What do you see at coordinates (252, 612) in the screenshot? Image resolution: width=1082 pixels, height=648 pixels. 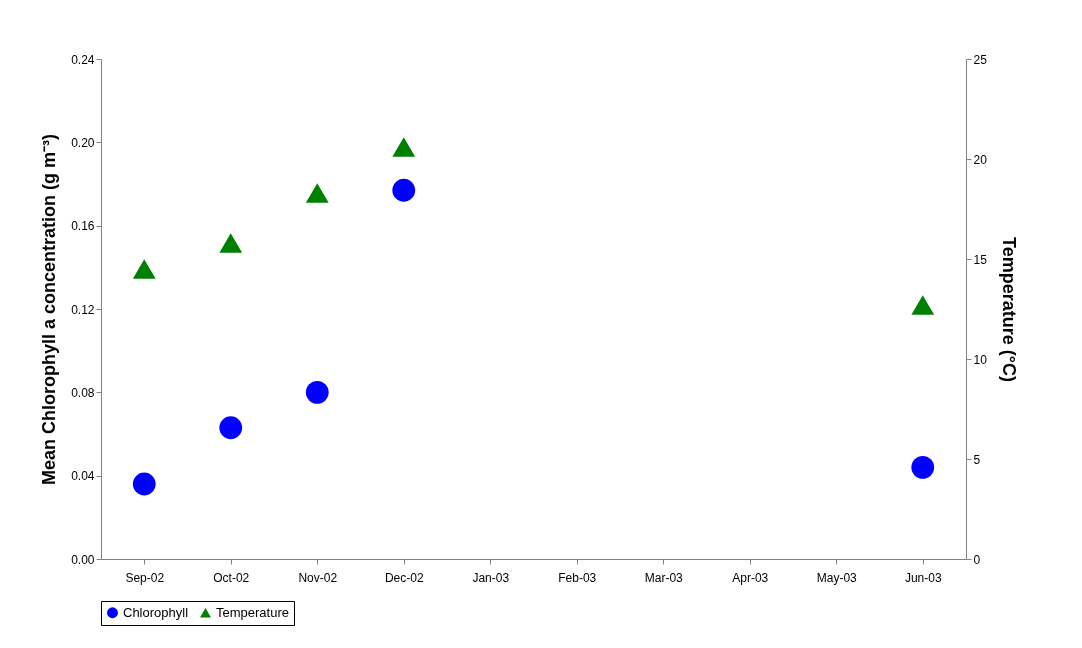 I see `legend-label: Temperature` at bounding box center [252, 612].